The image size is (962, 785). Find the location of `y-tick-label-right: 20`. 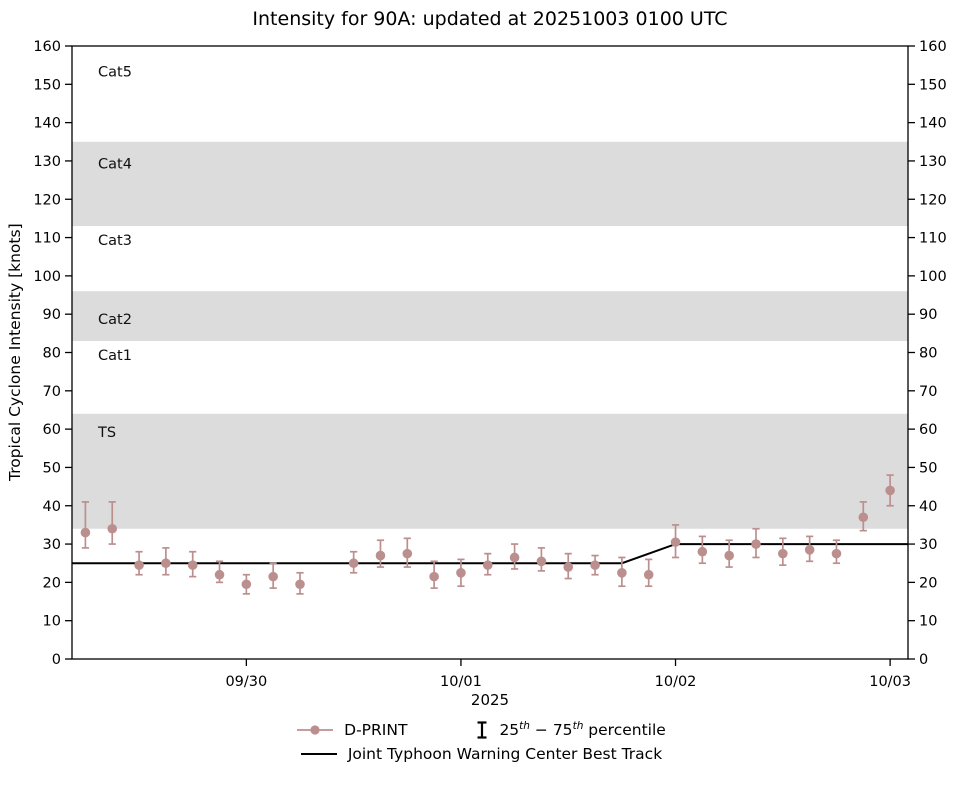

y-tick-label-right: 20 is located at coordinates (928, 583).